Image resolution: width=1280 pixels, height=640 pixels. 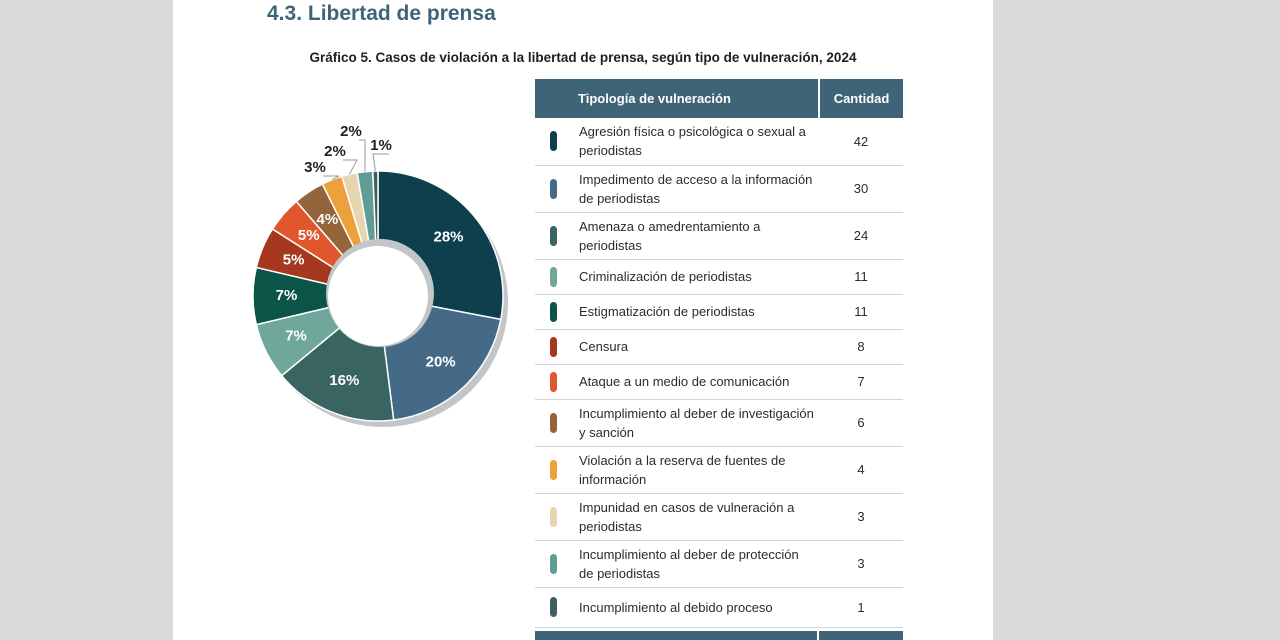 I want to click on legend-row: Incumplimiento al debido proceso 1, so click(x=719, y=607).